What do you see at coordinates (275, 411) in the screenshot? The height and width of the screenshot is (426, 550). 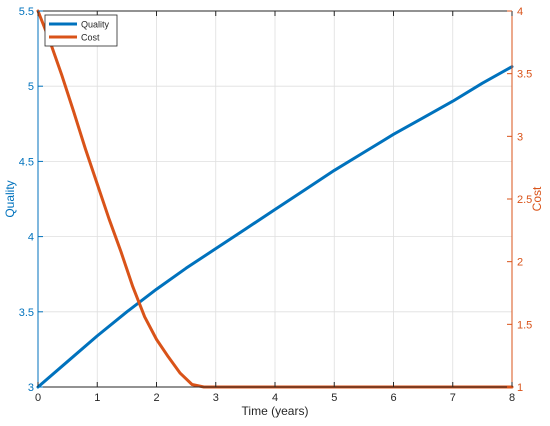 I see `x-axis-title: Time (years)` at bounding box center [275, 411].